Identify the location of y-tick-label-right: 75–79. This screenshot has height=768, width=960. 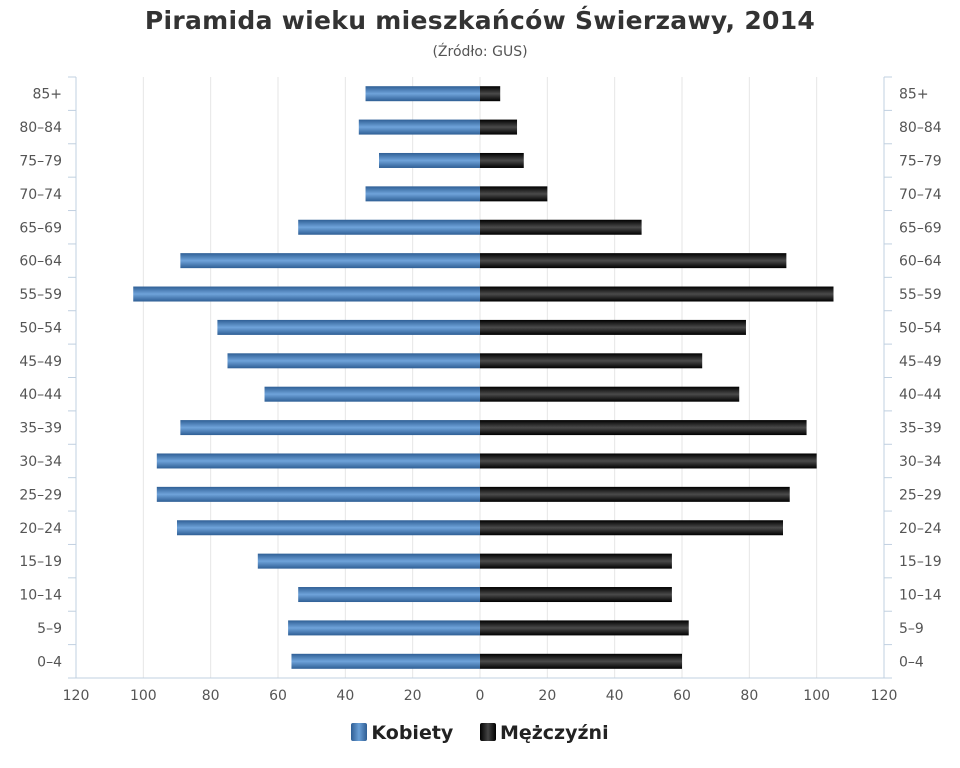
(920, 161).